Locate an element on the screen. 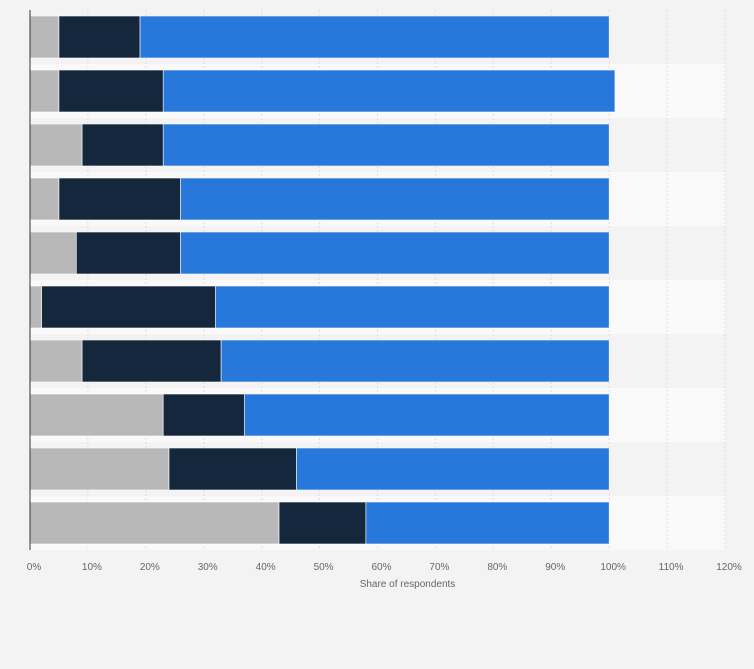  x-tick-label: 90% is located at coordinates (555, 567).